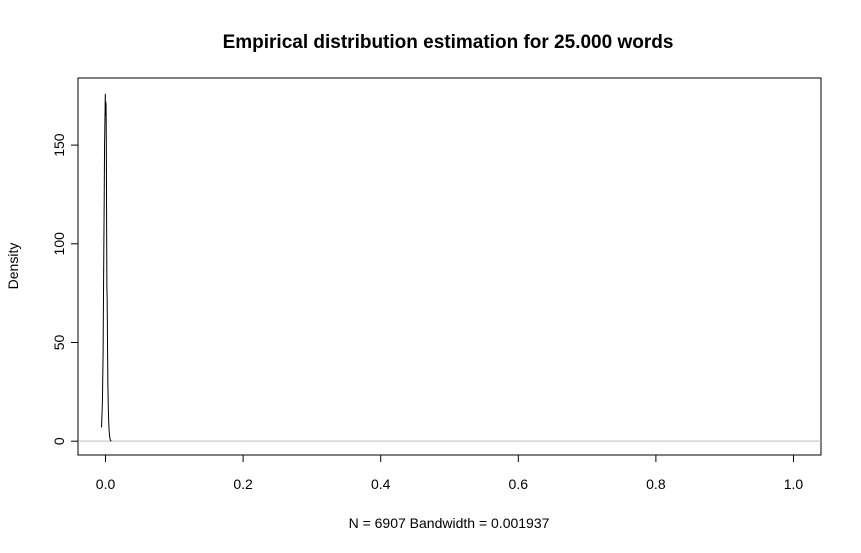 Image resolution: width=861 pixels, height=553 pixels. I want to click on y-axis: 0 50 100 150, so click(65, 289).